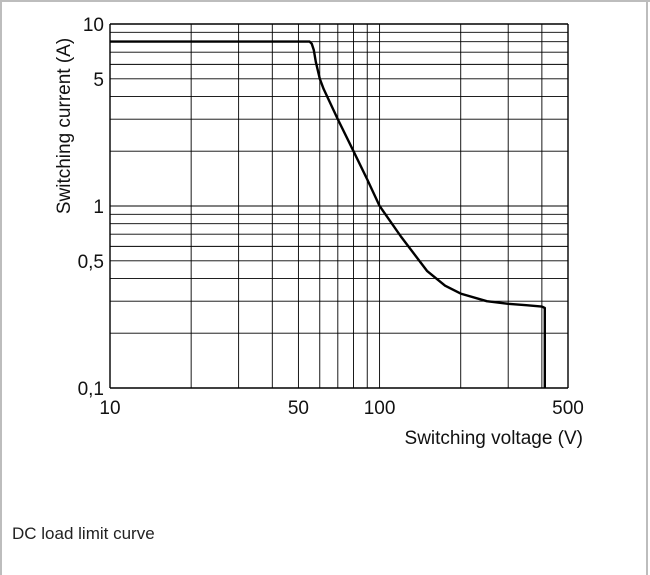  I want to click on y-tick-label: 10, so click(93, 25).